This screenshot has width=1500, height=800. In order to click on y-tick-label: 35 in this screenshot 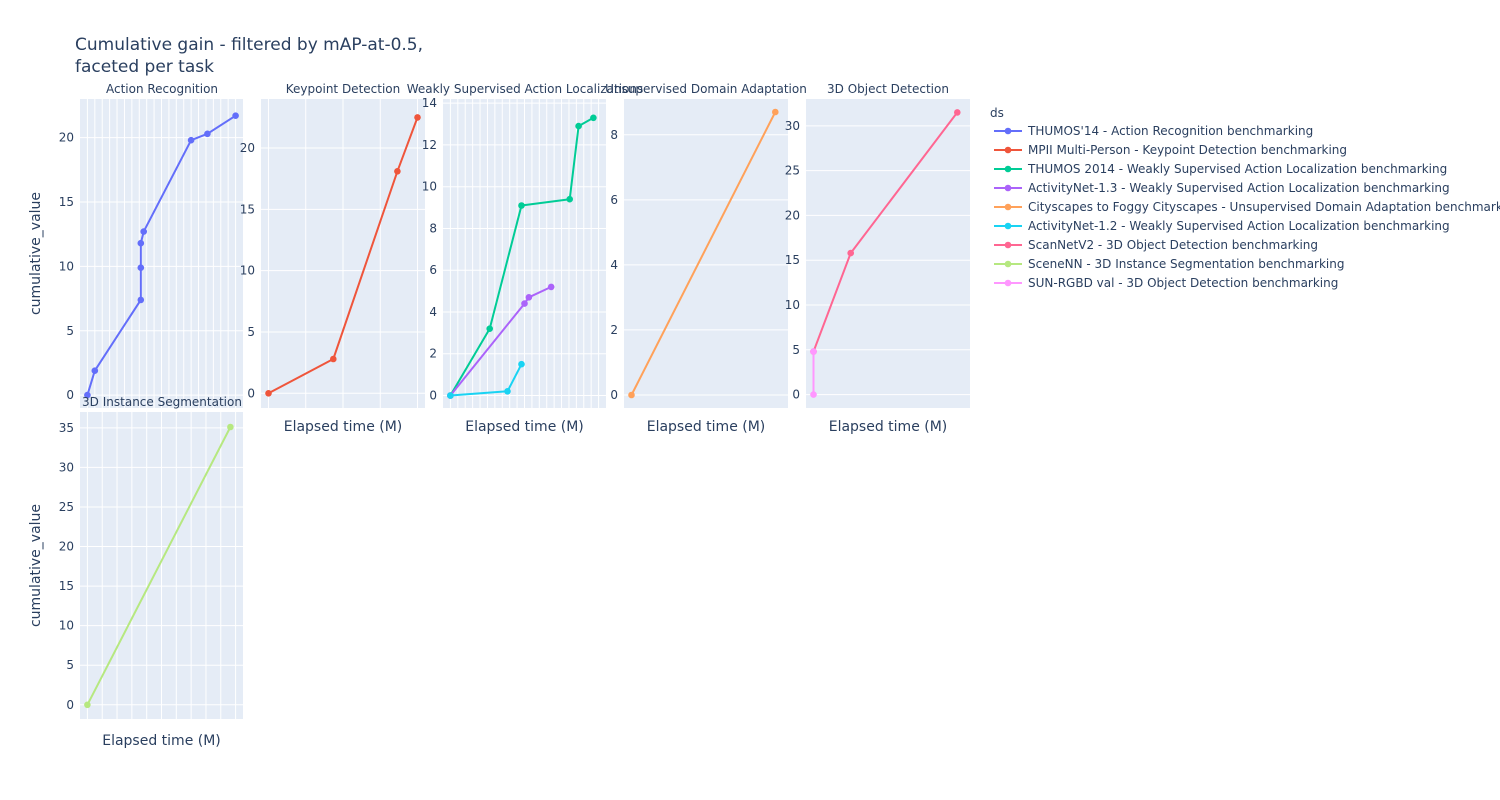, I will do `click(66, 428)`.